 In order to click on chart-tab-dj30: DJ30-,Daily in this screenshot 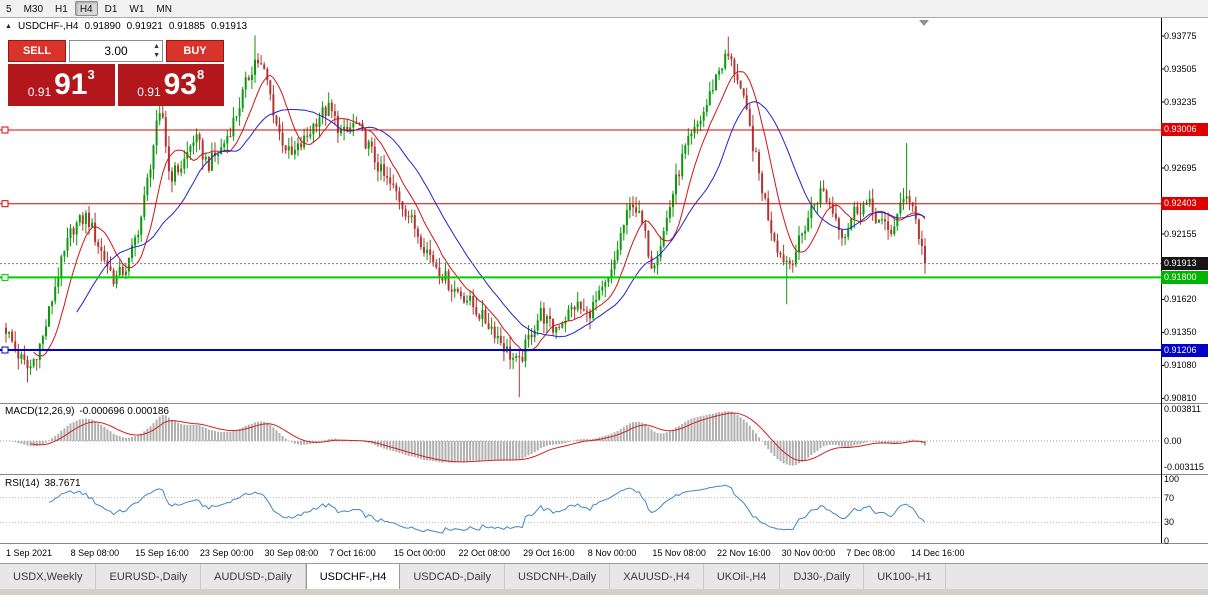, I will do `click(822, 576)`.